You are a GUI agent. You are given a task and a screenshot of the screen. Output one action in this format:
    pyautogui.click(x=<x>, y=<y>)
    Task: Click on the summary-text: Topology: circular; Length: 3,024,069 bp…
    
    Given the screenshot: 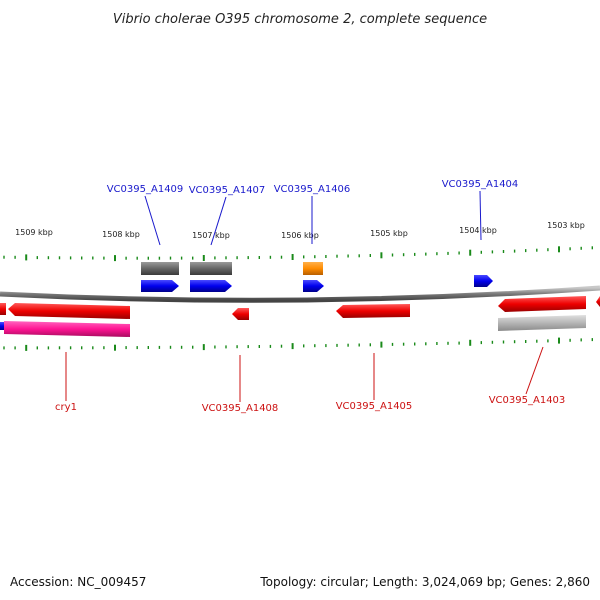 What is the action you would take?
    pyautogui.click(x=424, y=582)
    